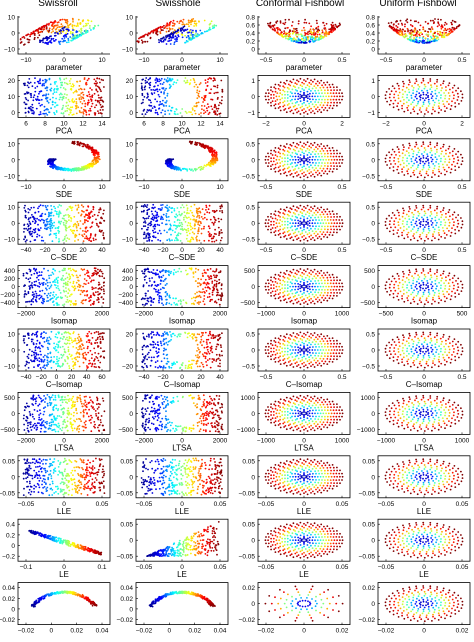  I want to click on x-tick-label: −2, so click(266, 123).